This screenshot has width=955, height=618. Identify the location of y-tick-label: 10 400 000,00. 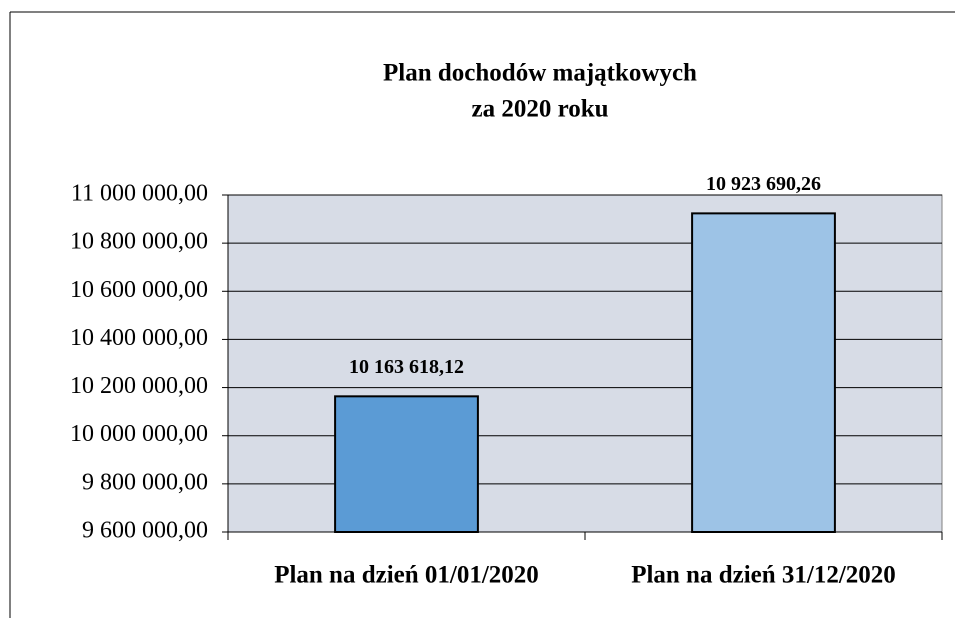
(139, 338).